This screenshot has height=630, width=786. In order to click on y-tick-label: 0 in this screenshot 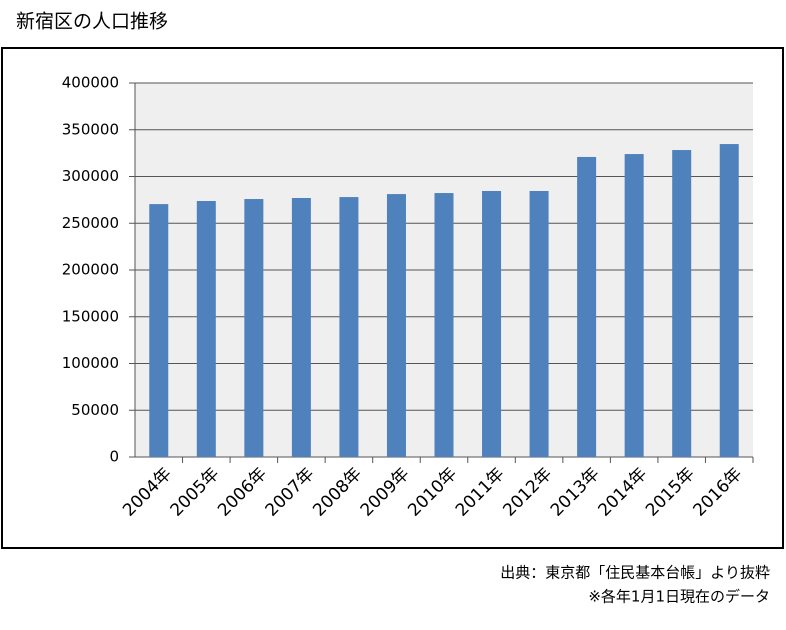, I will do `click(114, 457)`.